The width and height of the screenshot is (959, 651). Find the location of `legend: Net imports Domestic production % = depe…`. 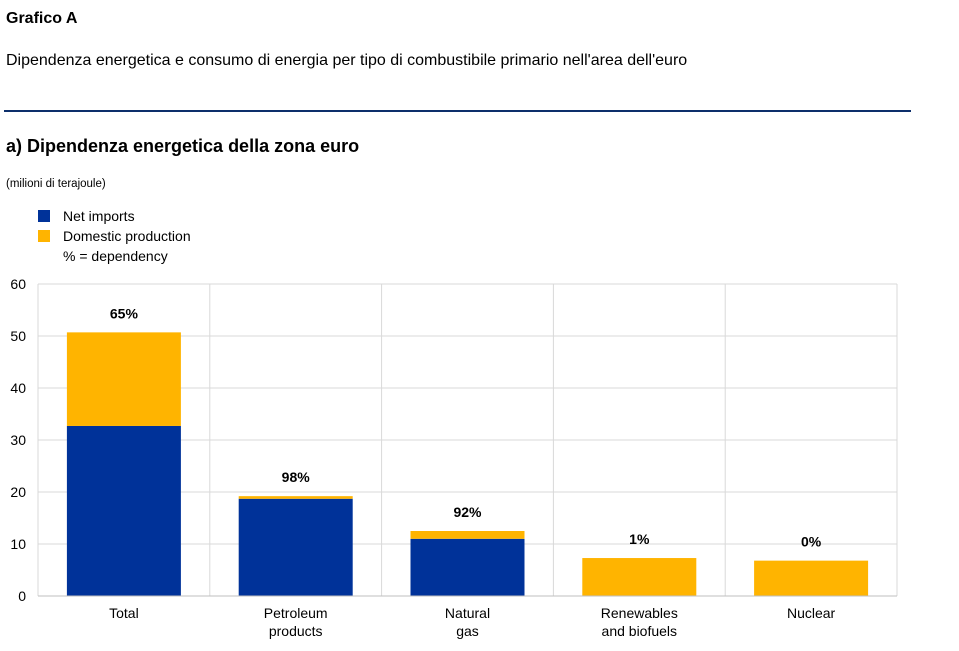

legend: Net imports Domestic production % = depe… is located at coordinates (114, 236).